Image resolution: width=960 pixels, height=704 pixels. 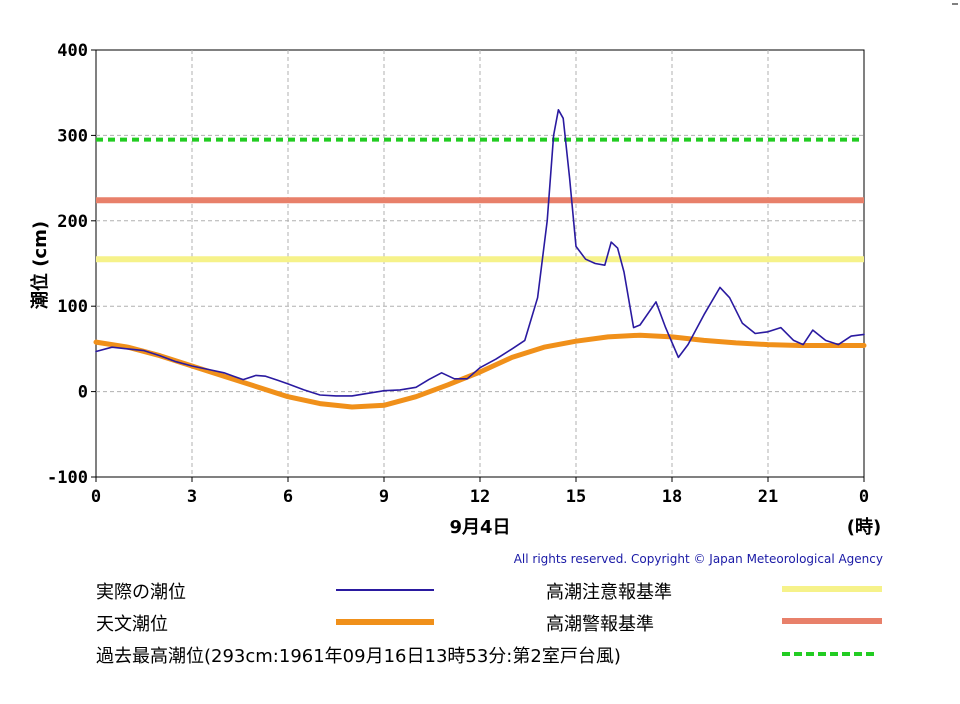 What do you see at coordinates (288, 497) in the screenshot?
I see `x-tick-label: 6` at bounding box center [288, 497].